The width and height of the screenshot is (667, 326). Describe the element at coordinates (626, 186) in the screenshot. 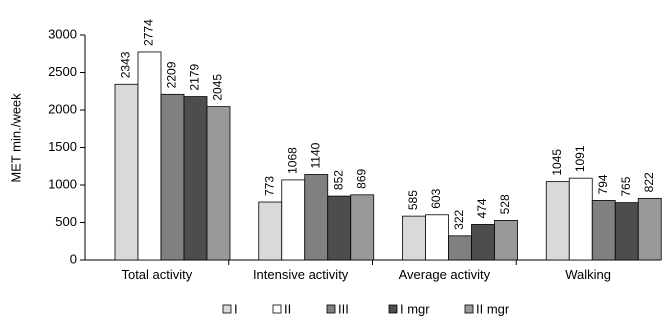

I see `data-label: 765` at that location.